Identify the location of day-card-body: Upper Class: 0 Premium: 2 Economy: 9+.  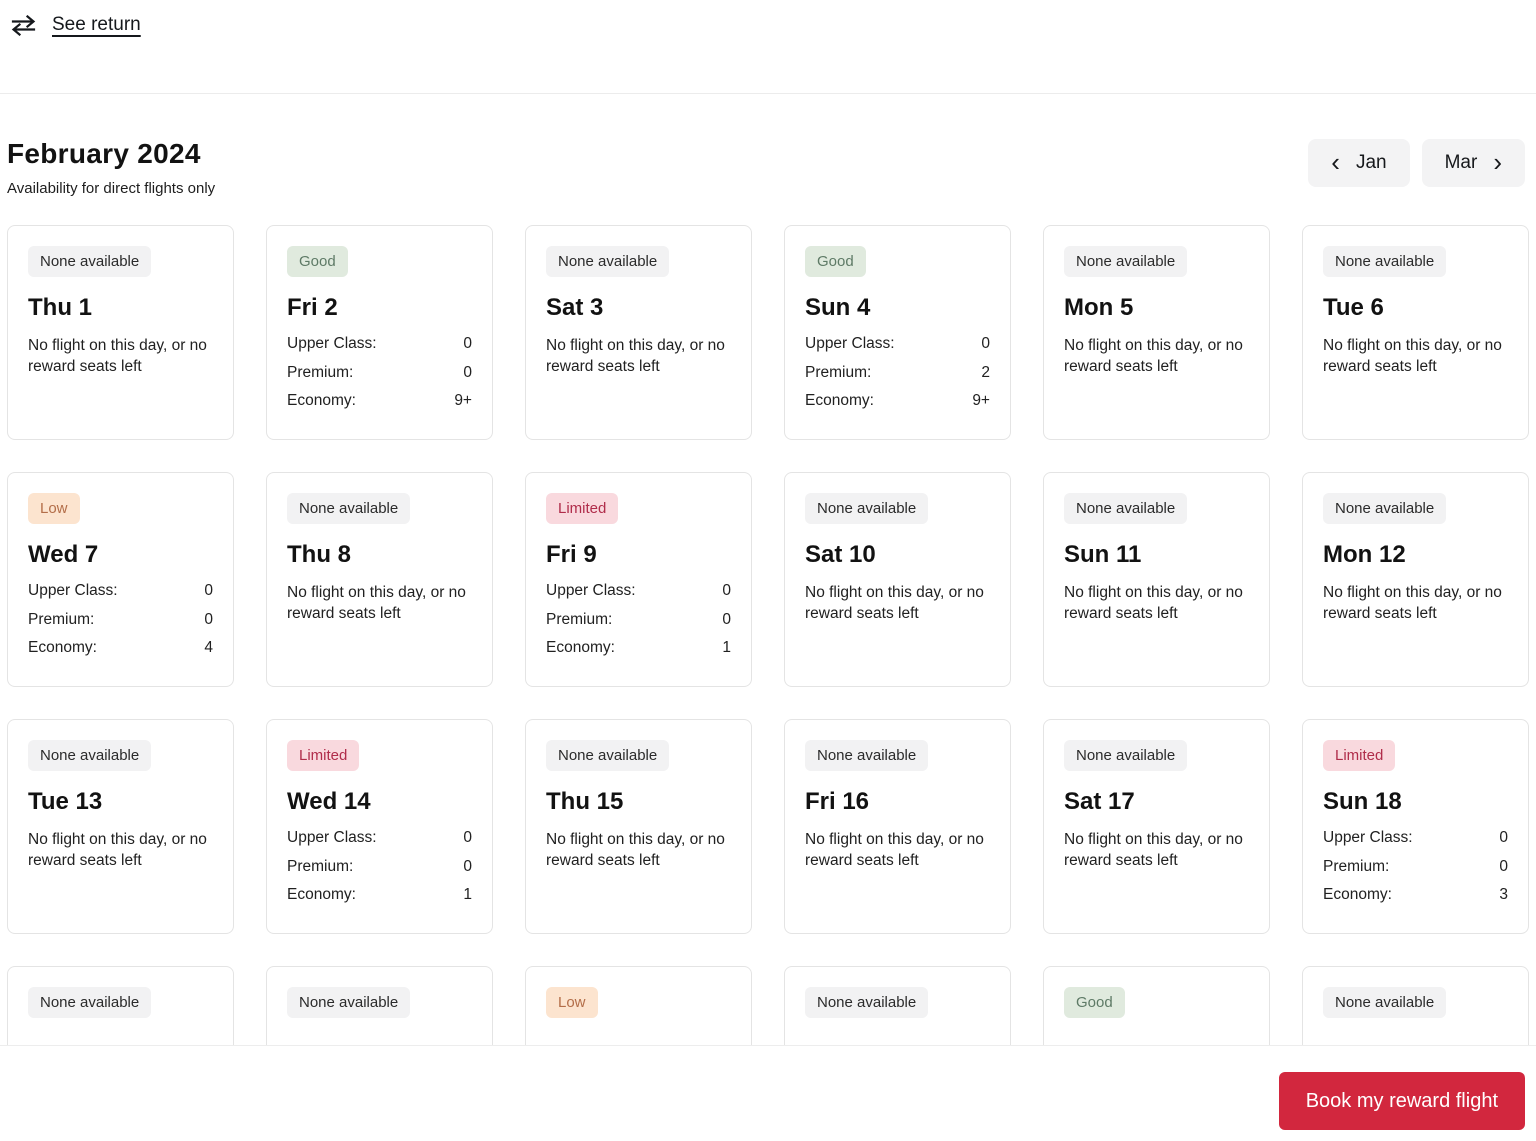
(897, 372).